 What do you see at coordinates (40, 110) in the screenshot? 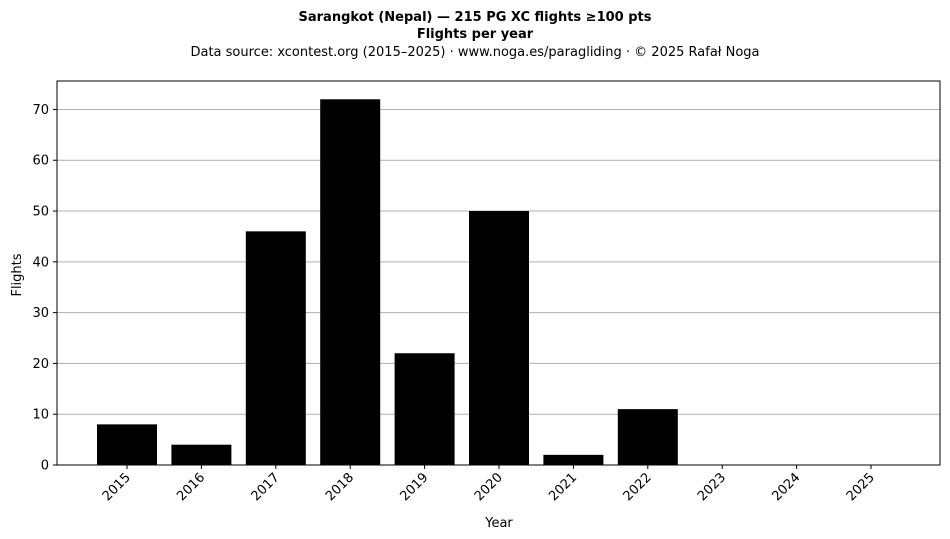
I see `y-tick-label: 70` at bounding box center [40, 110].